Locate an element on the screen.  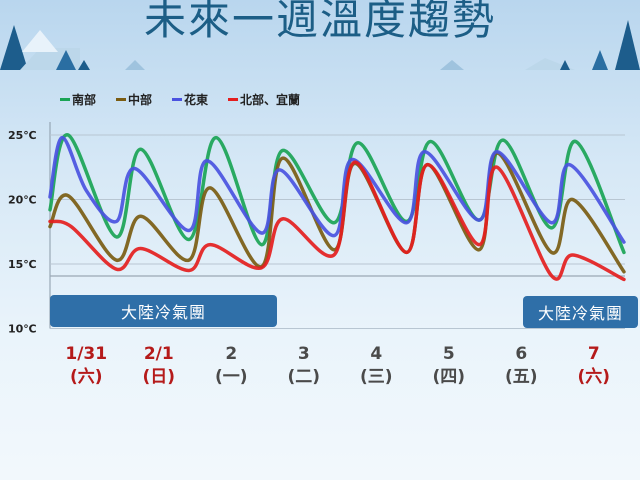
date-label: 2/1 is located at coordinates (158, 354).